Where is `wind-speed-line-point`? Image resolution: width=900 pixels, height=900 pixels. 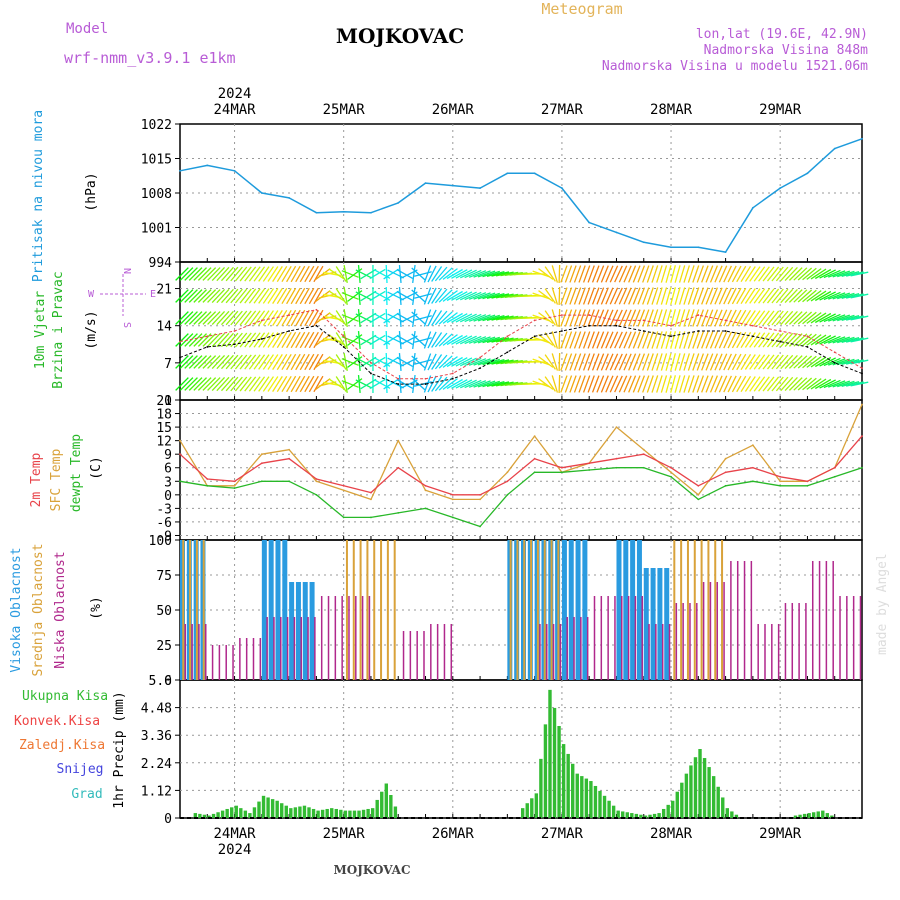 wind-speed-line-point is located at coordinates (261, 339).